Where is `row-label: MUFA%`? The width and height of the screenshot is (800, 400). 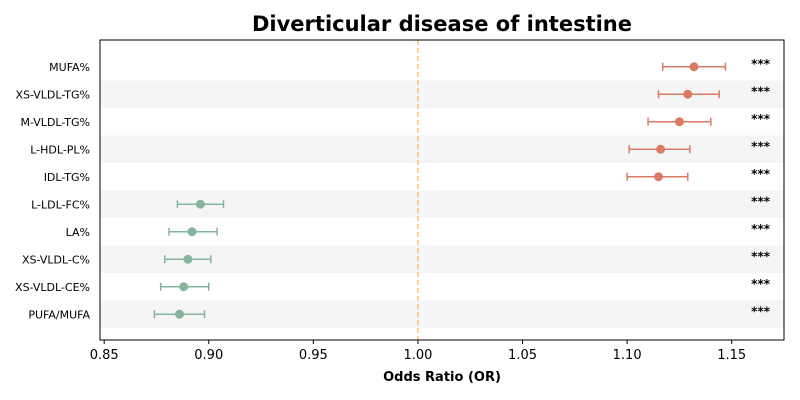
row-label: MUFA% is located at coordinates (69, 67).